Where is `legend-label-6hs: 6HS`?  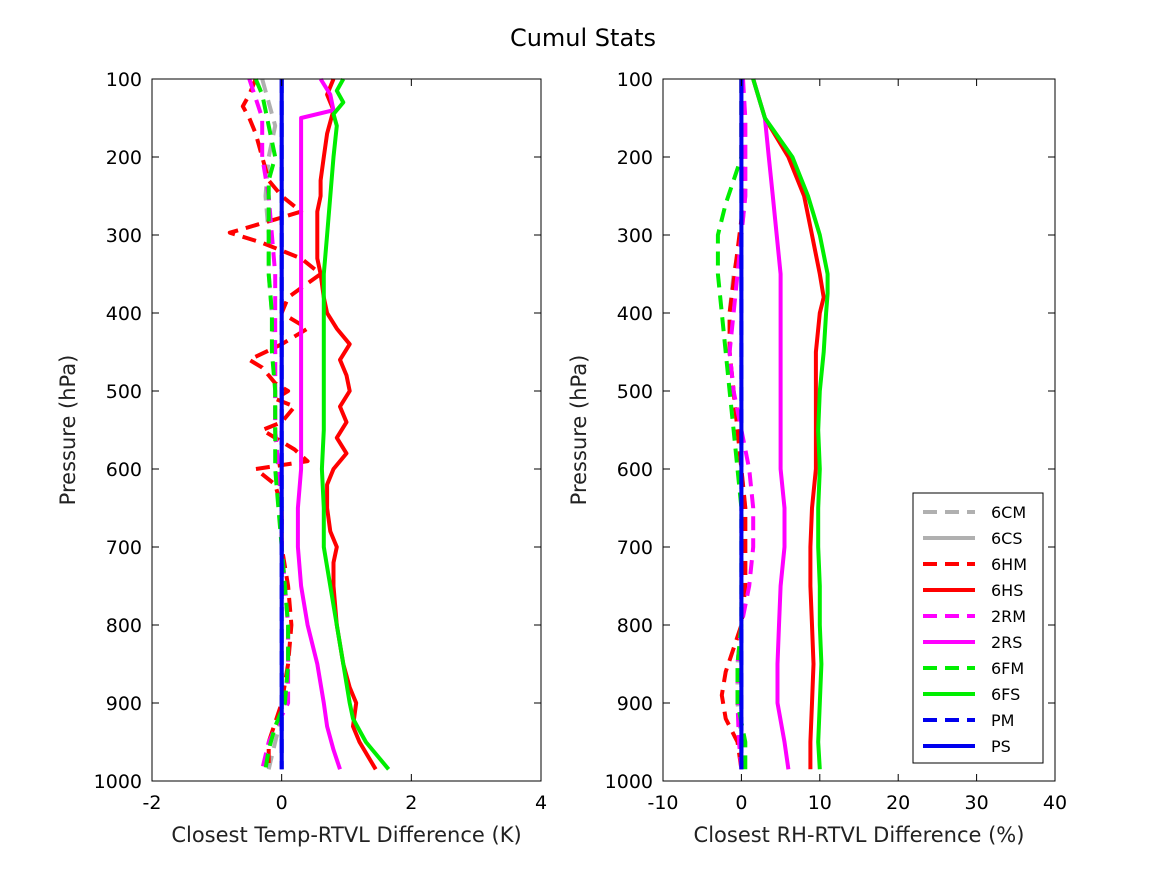
legend-label-6hs: 6HS is located at coordinates (1007, 590).